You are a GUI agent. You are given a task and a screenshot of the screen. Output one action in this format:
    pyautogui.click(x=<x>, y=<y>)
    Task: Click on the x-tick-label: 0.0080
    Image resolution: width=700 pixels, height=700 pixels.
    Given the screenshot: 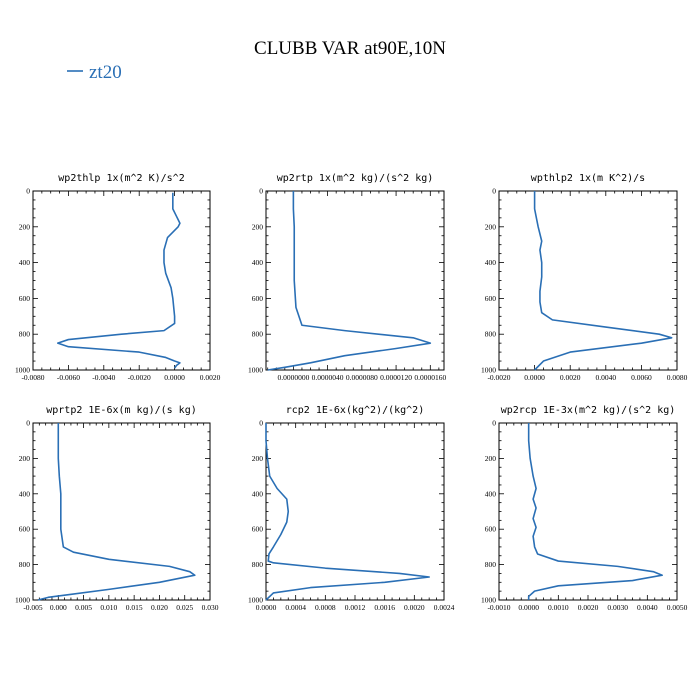 What is the action you would take?
    pyautogui.click(x=677, y=377)
    